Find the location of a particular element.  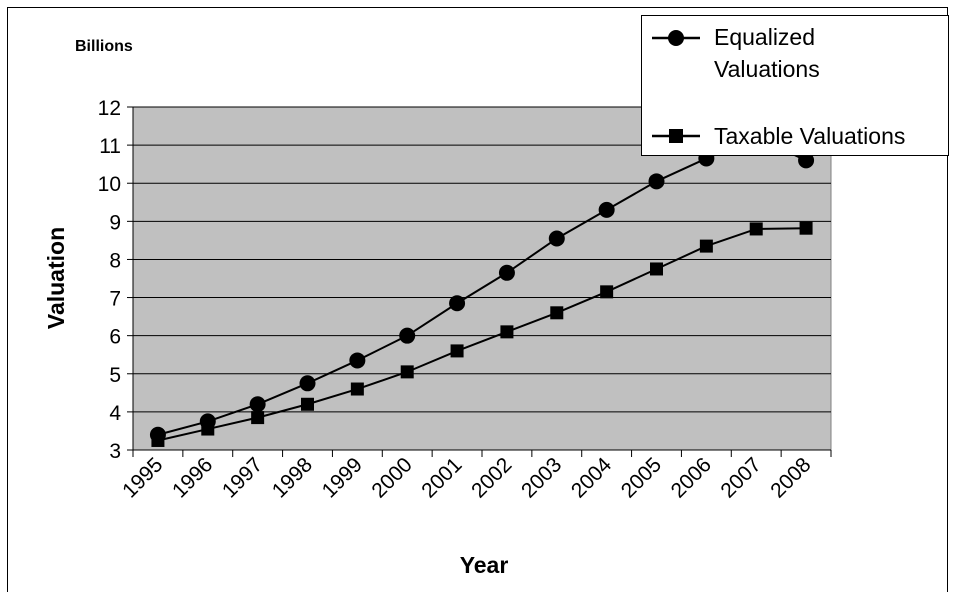

x-axis-title: Year is located at coordinates (484, 565).